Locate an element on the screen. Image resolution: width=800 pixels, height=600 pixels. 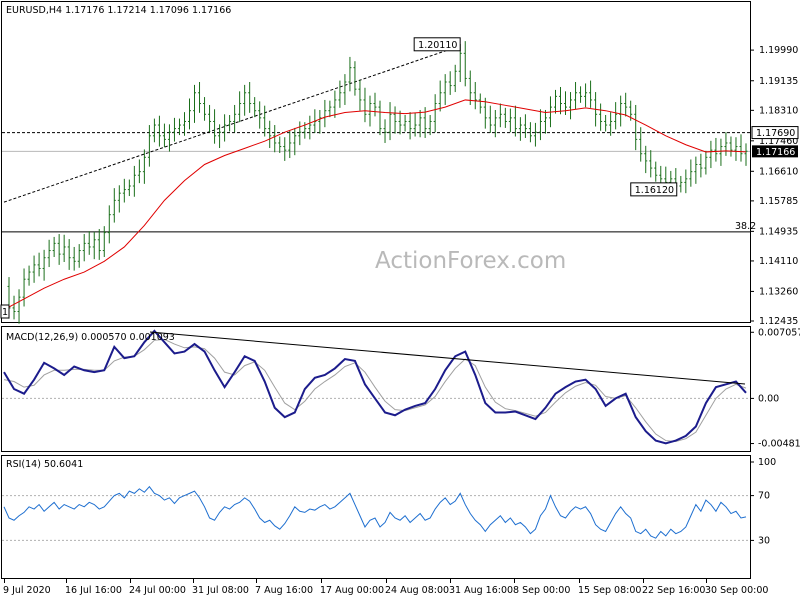
high-annotation-box is located at coordinates (437, 44).